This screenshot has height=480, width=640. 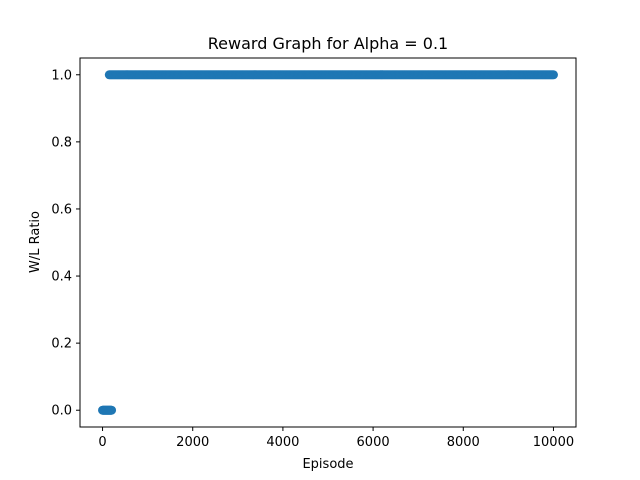 What do you see at coordinates (65, 243) in the screenshot?
I see `y-axis: 0.0 0.2 0.4 0.6 0.8 1.0` at bounding box center [65, 243].